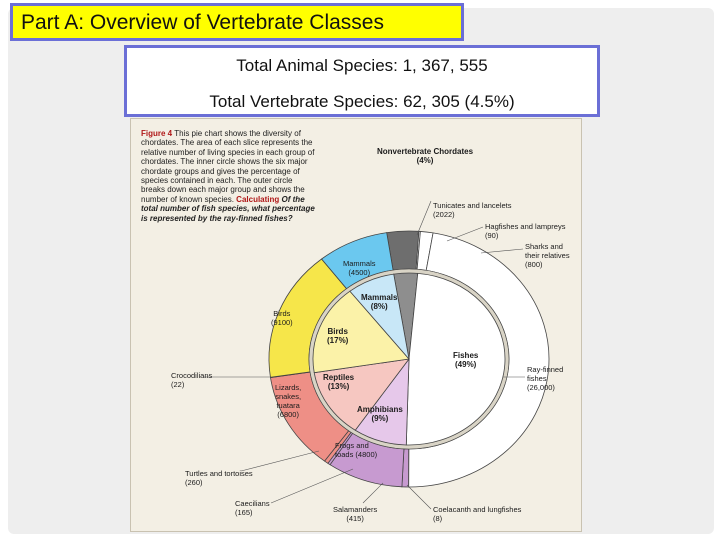 This screenshot has width=720, height=540. I want to click on leader-hagfishes, so click(465, 234).